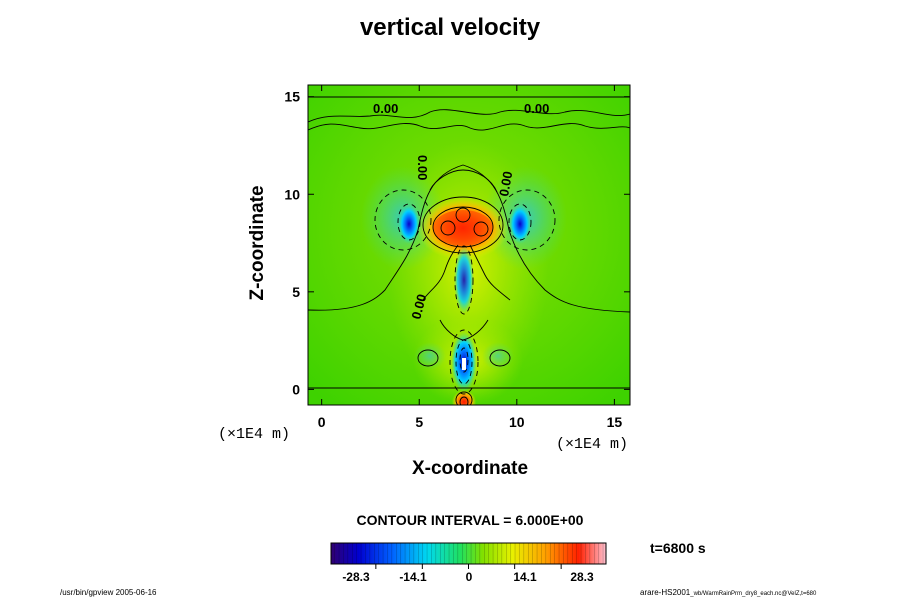 Image resolution: width=900 pixels, height=600 pixels. What do you see at coordinates (257, 243) in the screenshot?
I see `y-axis-label: Z-coordinate` at bounding box center [257, 243].